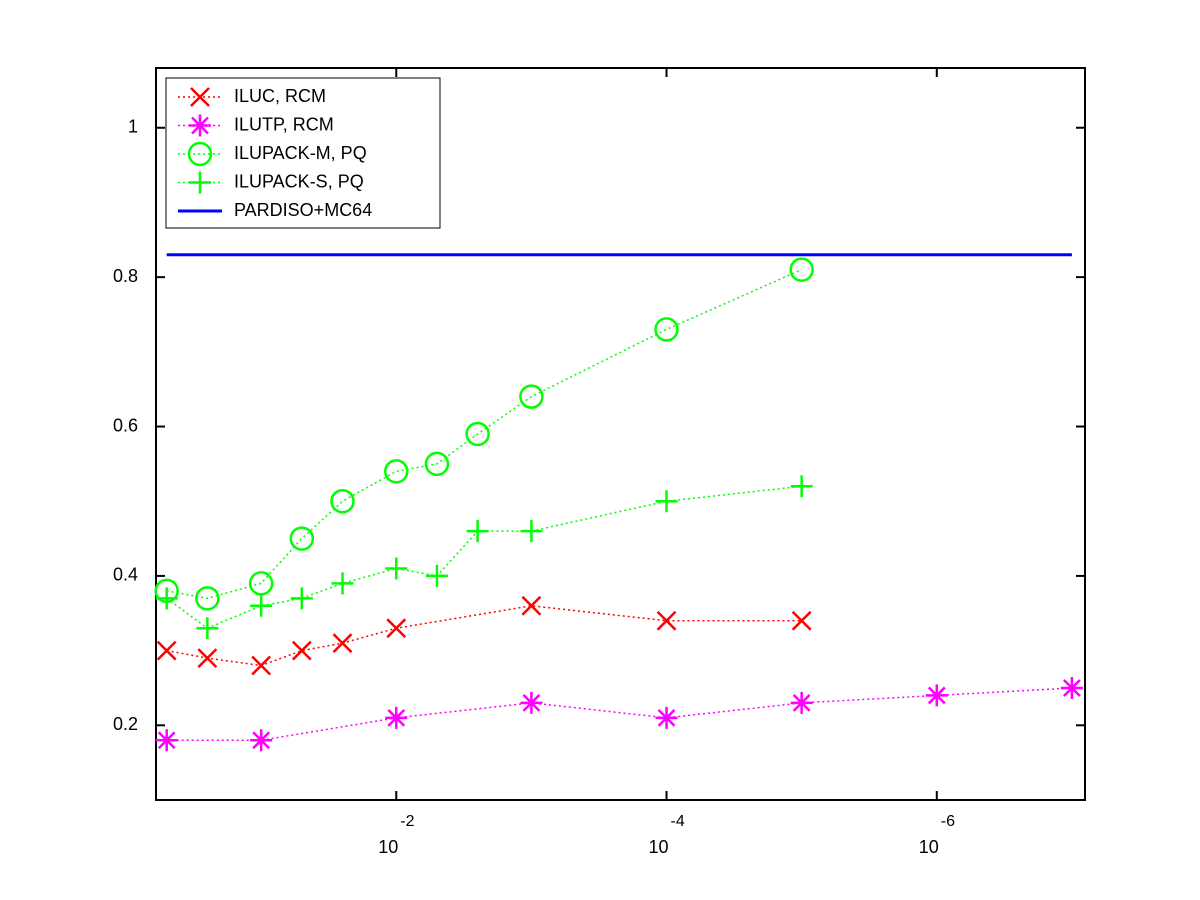 The image size is (1200, 900). I want to click on x-tick-exponent: -2, so click(407, 821).